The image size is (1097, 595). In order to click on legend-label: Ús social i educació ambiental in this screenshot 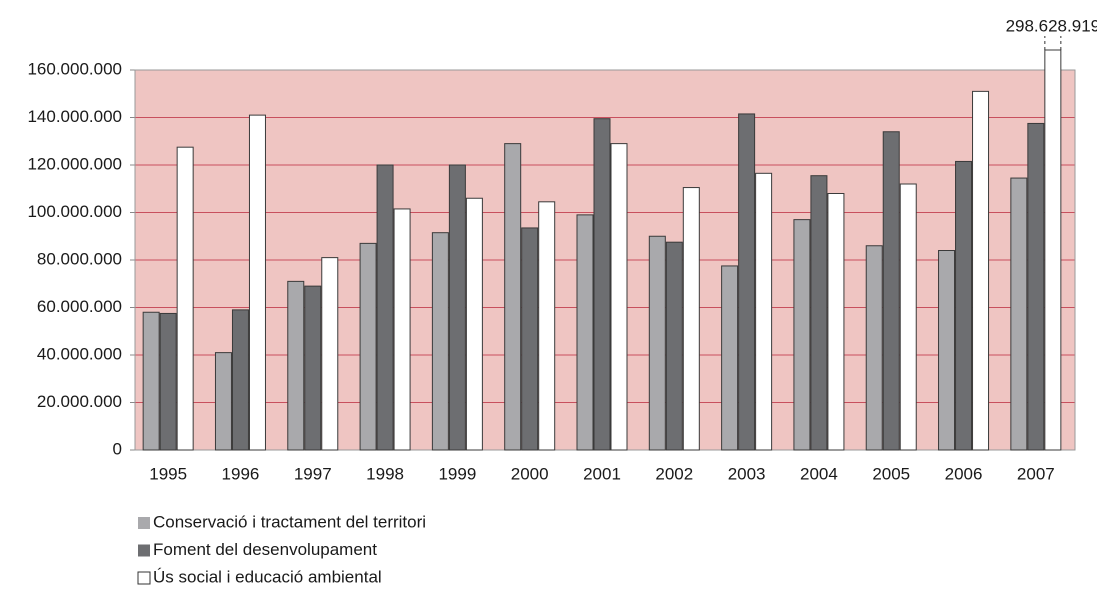, I will do `click(267, 576)`.